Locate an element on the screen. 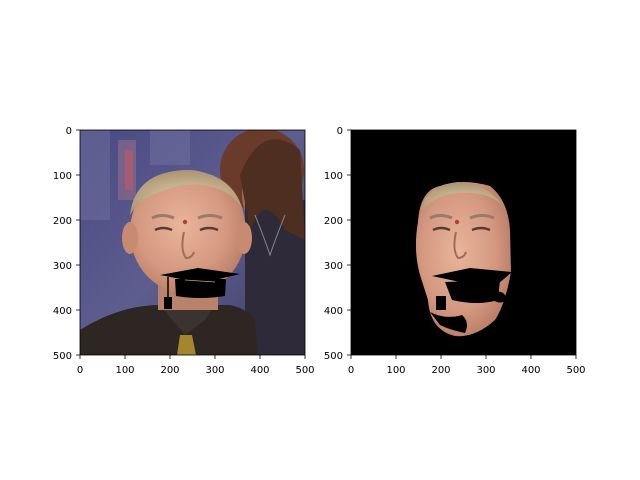 This screenshot has height=480, width=640. right-y-tick-label: 0 is located at coordinates (340, 131).